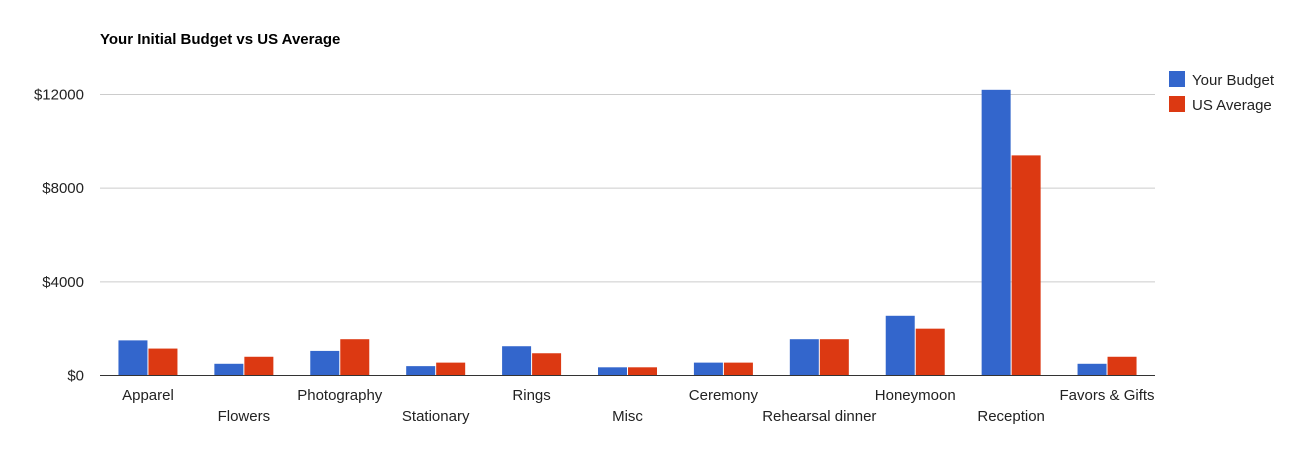  What do you see at coordinates (1107, 395) in the screenshot?
I see `x-category-label: Favors & Gifts` at bounding box center [1107, 395].